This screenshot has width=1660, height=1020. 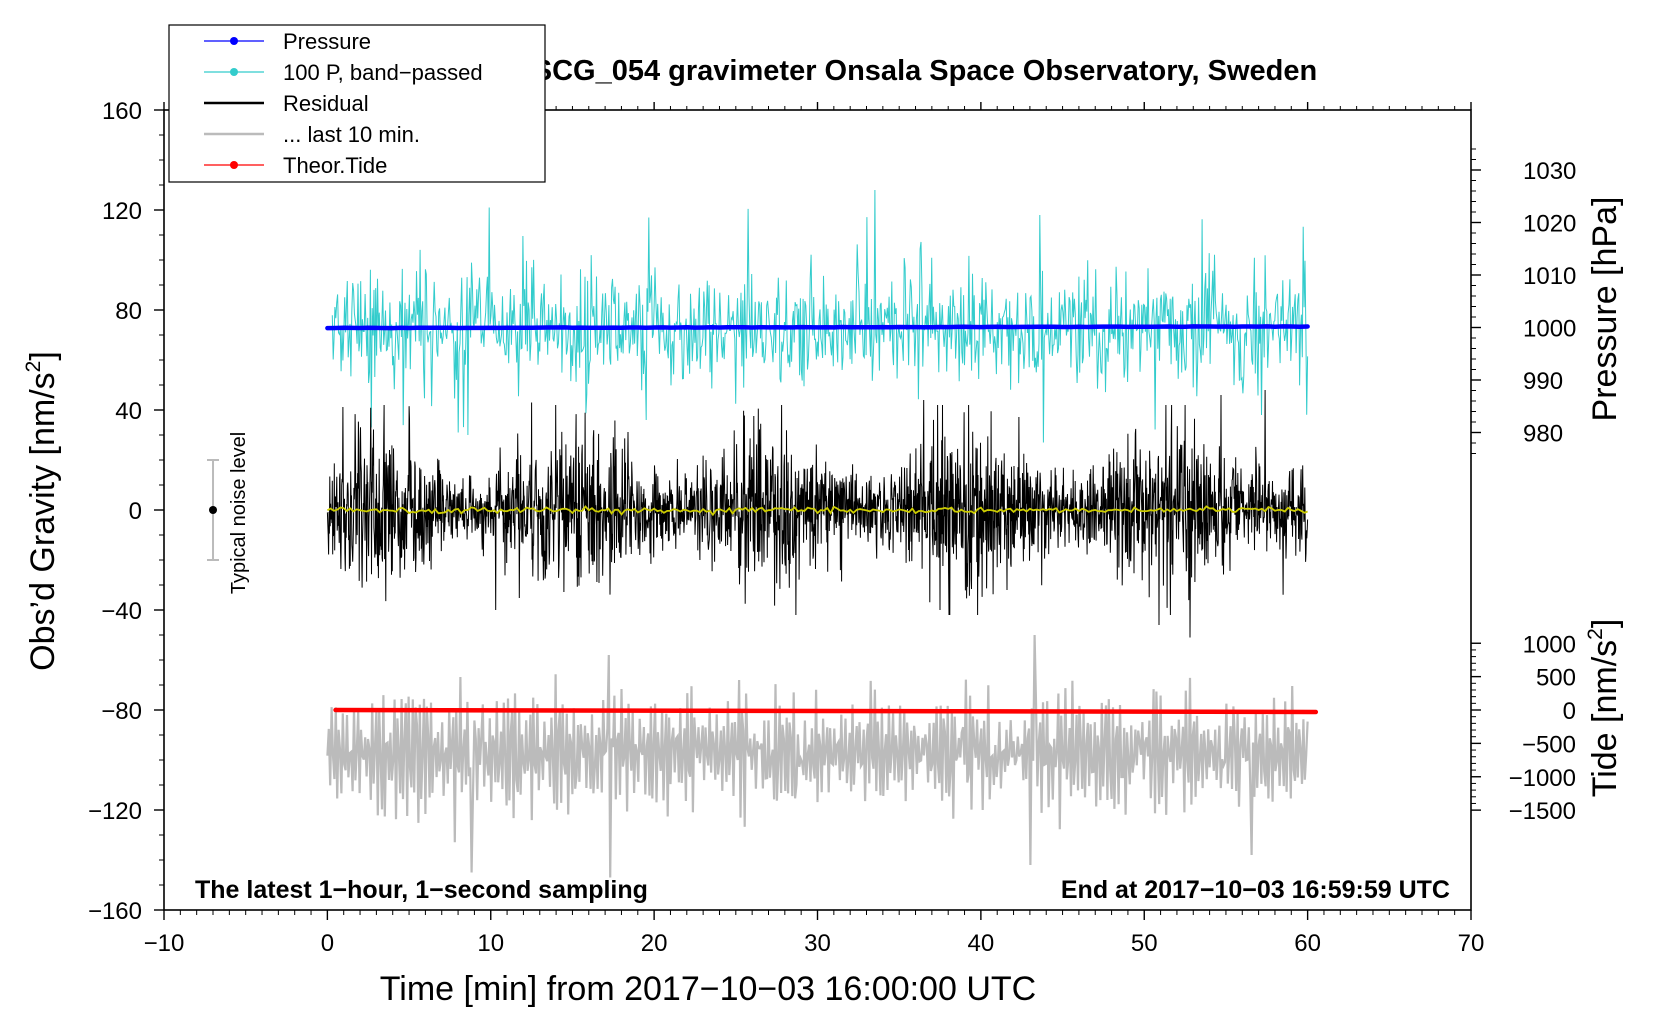 What do you see at coordinates (1595, 634) in the screenshot?
I see `tide-axis-label-sup: 2` at bounding box center [1595, 634].